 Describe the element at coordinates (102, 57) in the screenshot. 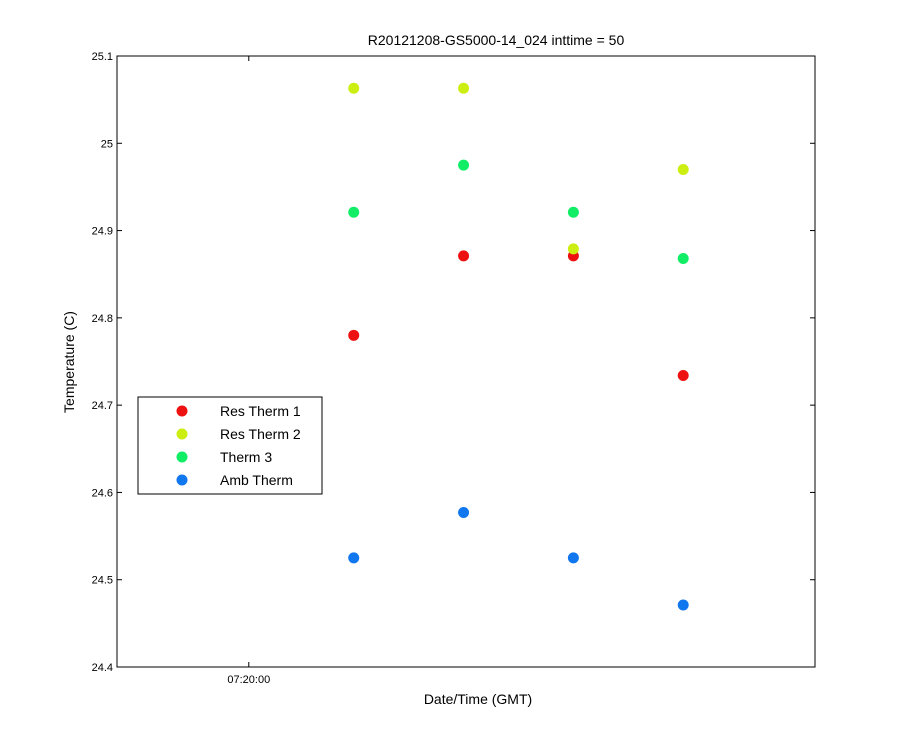

I see `y-tick-label: 25.1` at that location.